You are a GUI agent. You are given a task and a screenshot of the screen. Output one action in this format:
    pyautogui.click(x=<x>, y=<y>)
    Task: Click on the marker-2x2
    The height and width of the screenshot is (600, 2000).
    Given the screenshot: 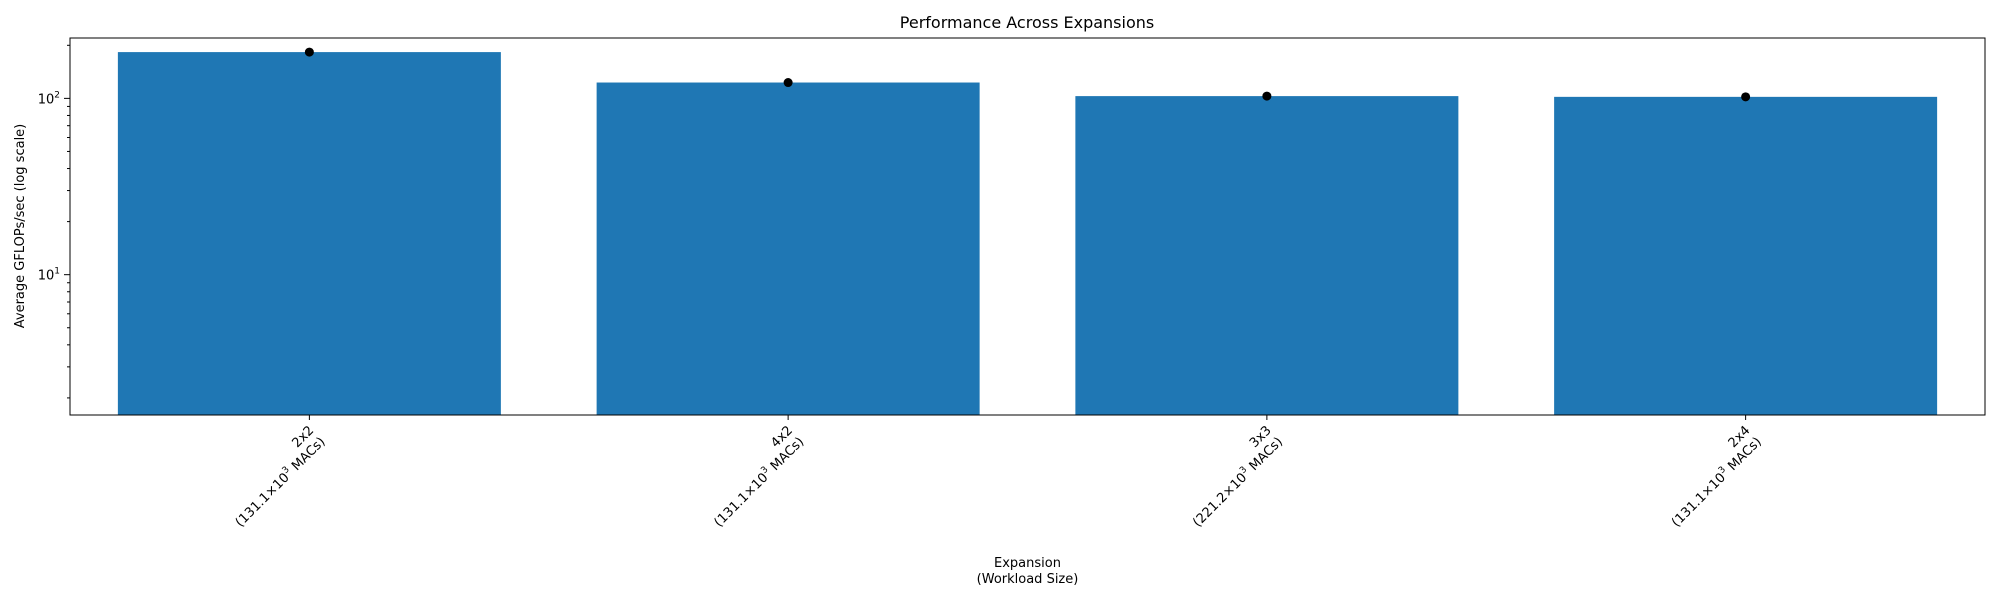 What is the action you would take?
    pyautogui.click(x=309, y=52)
    